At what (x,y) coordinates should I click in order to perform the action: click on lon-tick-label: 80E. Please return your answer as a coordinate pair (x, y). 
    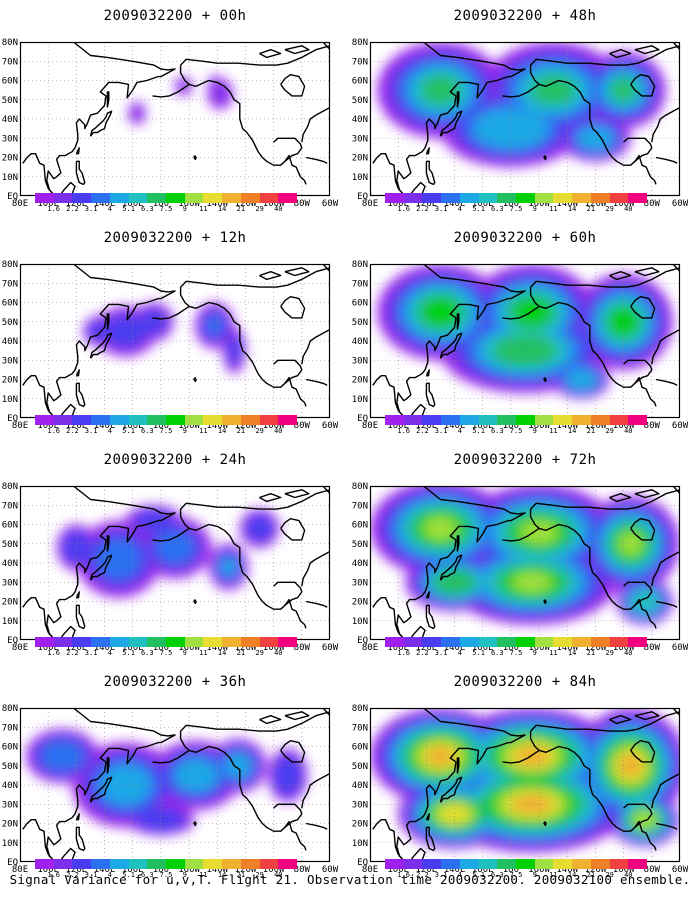
    Looking at the image, I should click on (370, 648).